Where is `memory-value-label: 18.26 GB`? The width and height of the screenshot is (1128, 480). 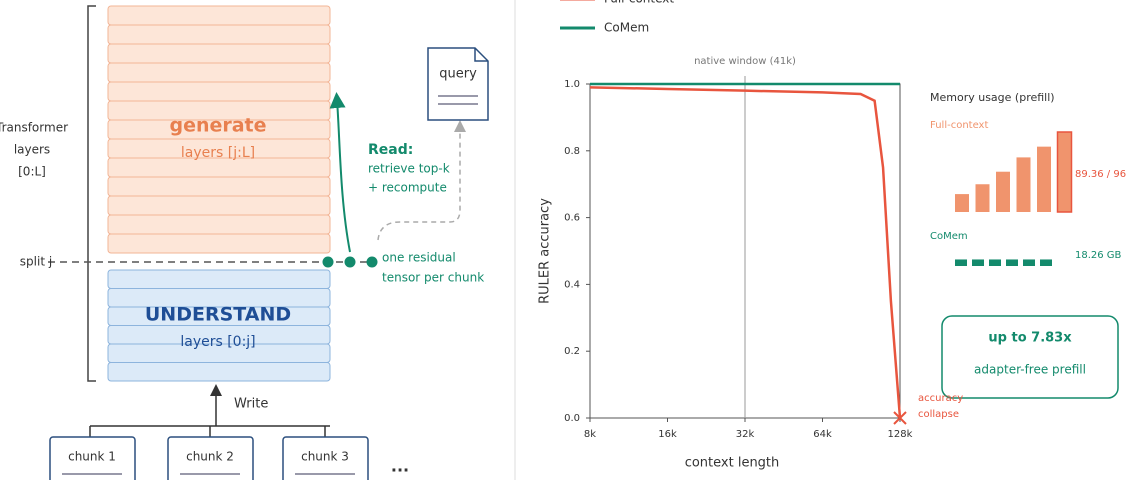 memory-value-label: 18.26 GB is located at coordinates (1098, 255).